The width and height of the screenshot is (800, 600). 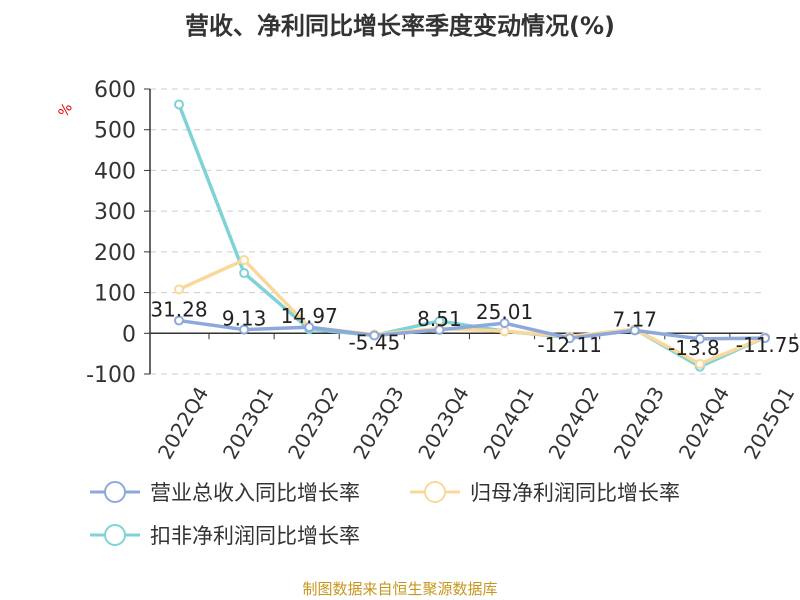 I want to click on x-tick-label: 2023Q3, so click(x=378, y=423).